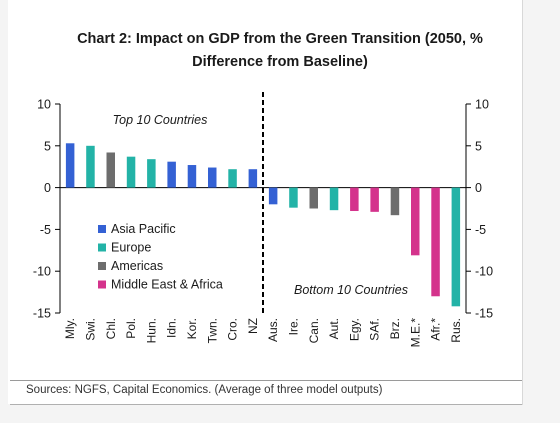 This screenshot has width=560, height=423. What do you see at coordinates (160, 120) in the screenshot?
I see `annotation-top-10: Top 10 Countries` at bounding box center [160, 120].